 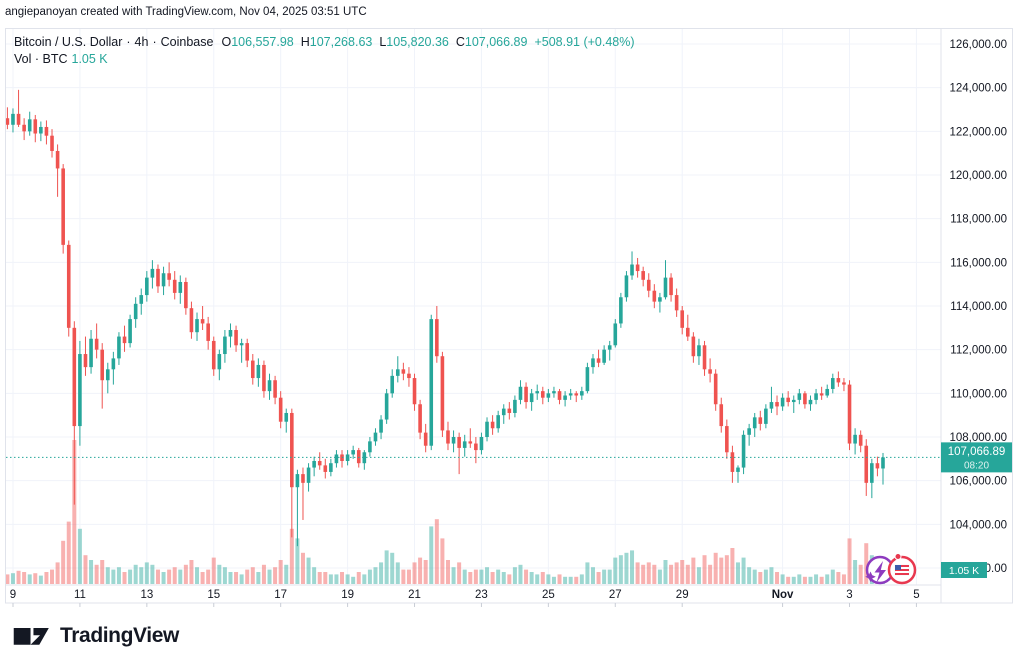 What do you see at coordinates (976, 465) in the screenshot?
I see `svg-text: 08:20` at bounding box center [976, 465].